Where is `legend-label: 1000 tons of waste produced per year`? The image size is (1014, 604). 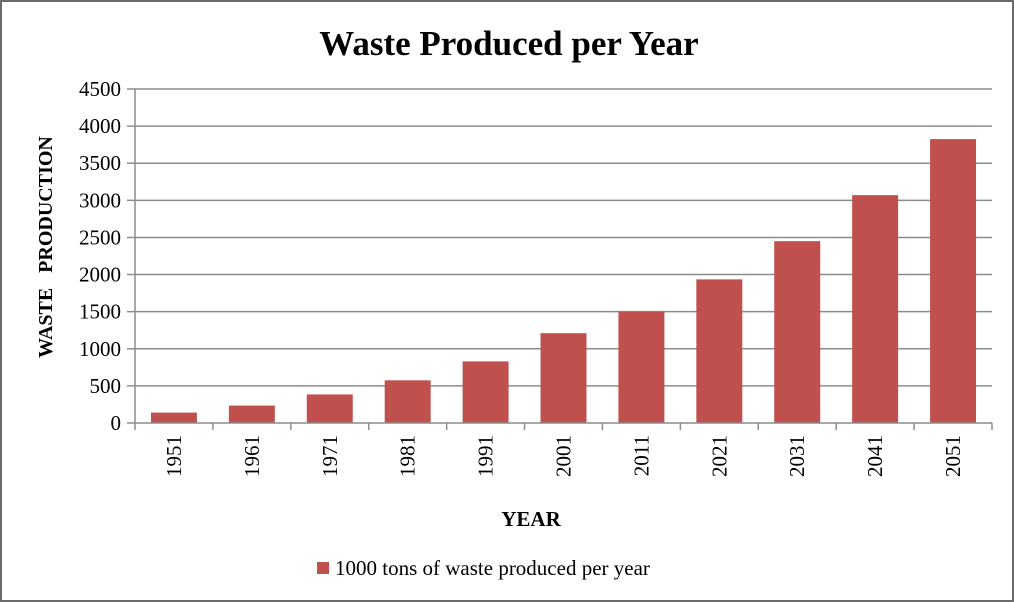
legend-label: 1000 tons of waste produced per year is located at coordinates (492, 568).